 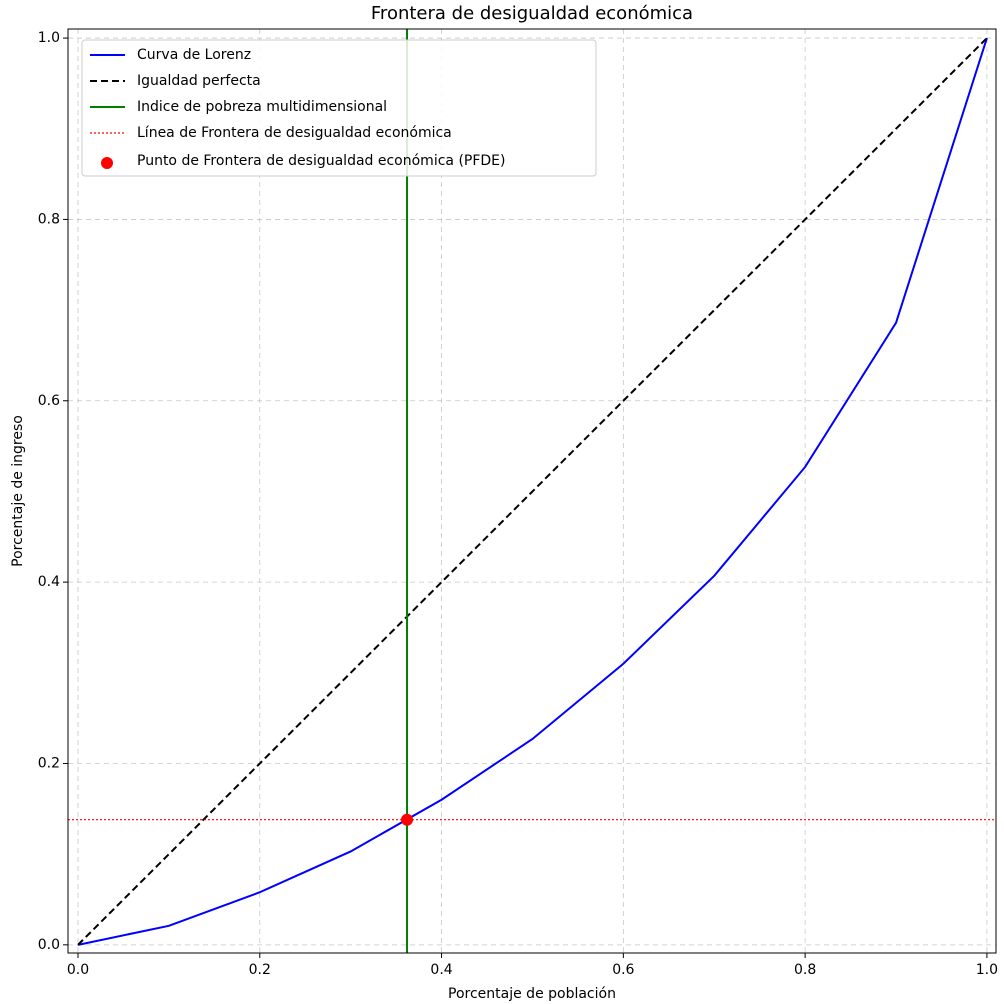 I want to click on legend-box, so click(x=339, y=108).